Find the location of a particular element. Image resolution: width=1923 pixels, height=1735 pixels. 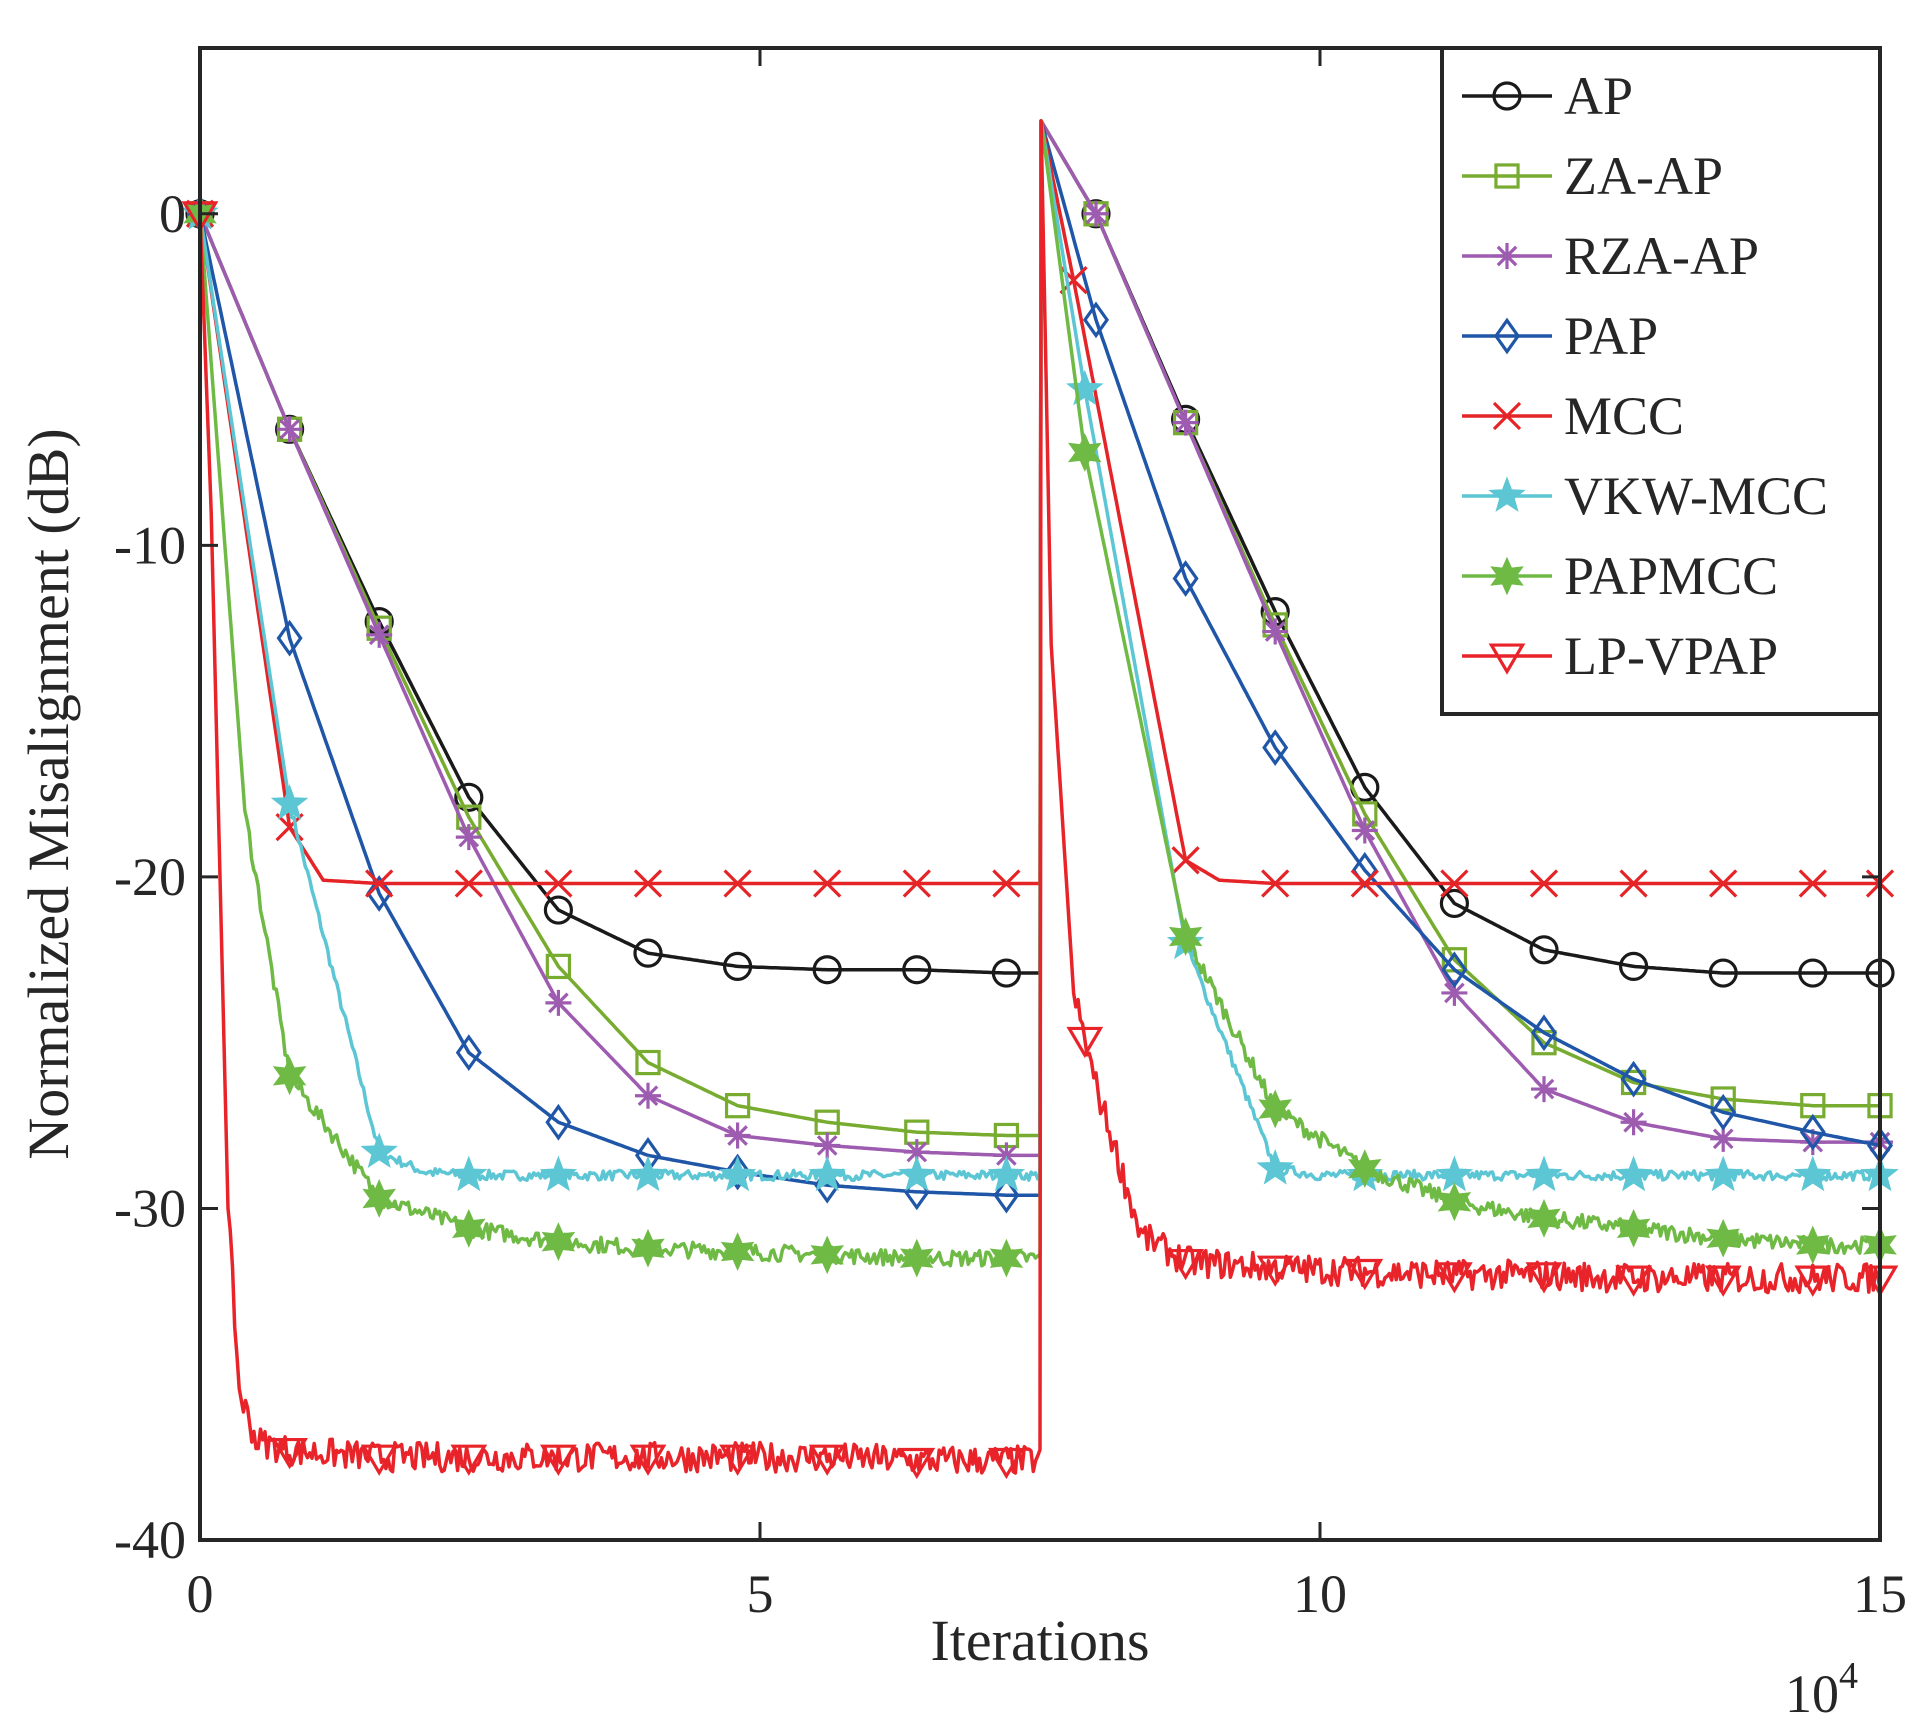

x-axis-label: Iterations is located at coordinates (1039, 1640).